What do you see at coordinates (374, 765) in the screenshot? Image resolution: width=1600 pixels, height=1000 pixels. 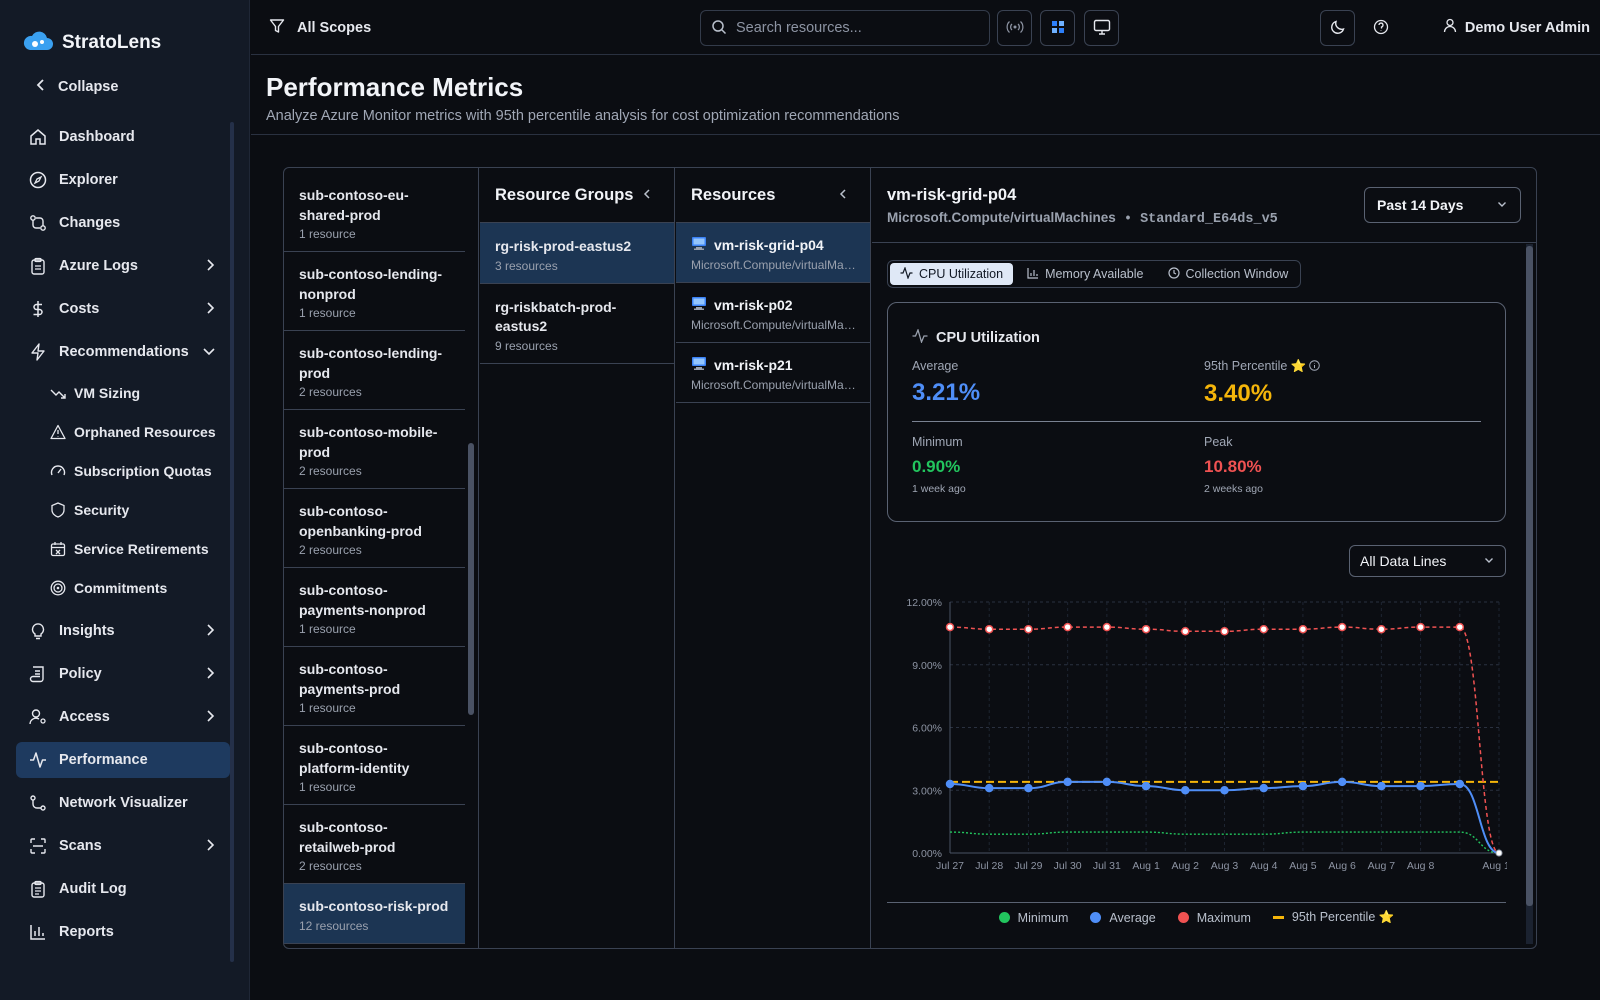 I see `subscription-item: sub-contoso-platform-identity 1 resource` at bounding box center [374, 765].